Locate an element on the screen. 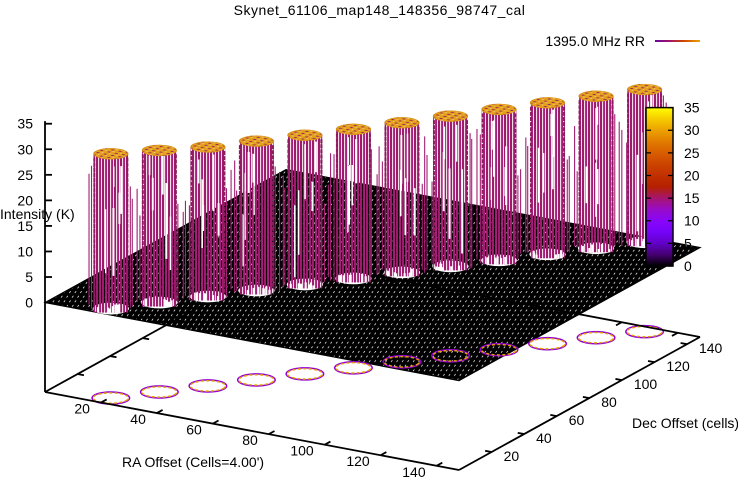 The image size is (738, 478). svg-text: Dec Offset (cells) is located at coordinates (685, 423).